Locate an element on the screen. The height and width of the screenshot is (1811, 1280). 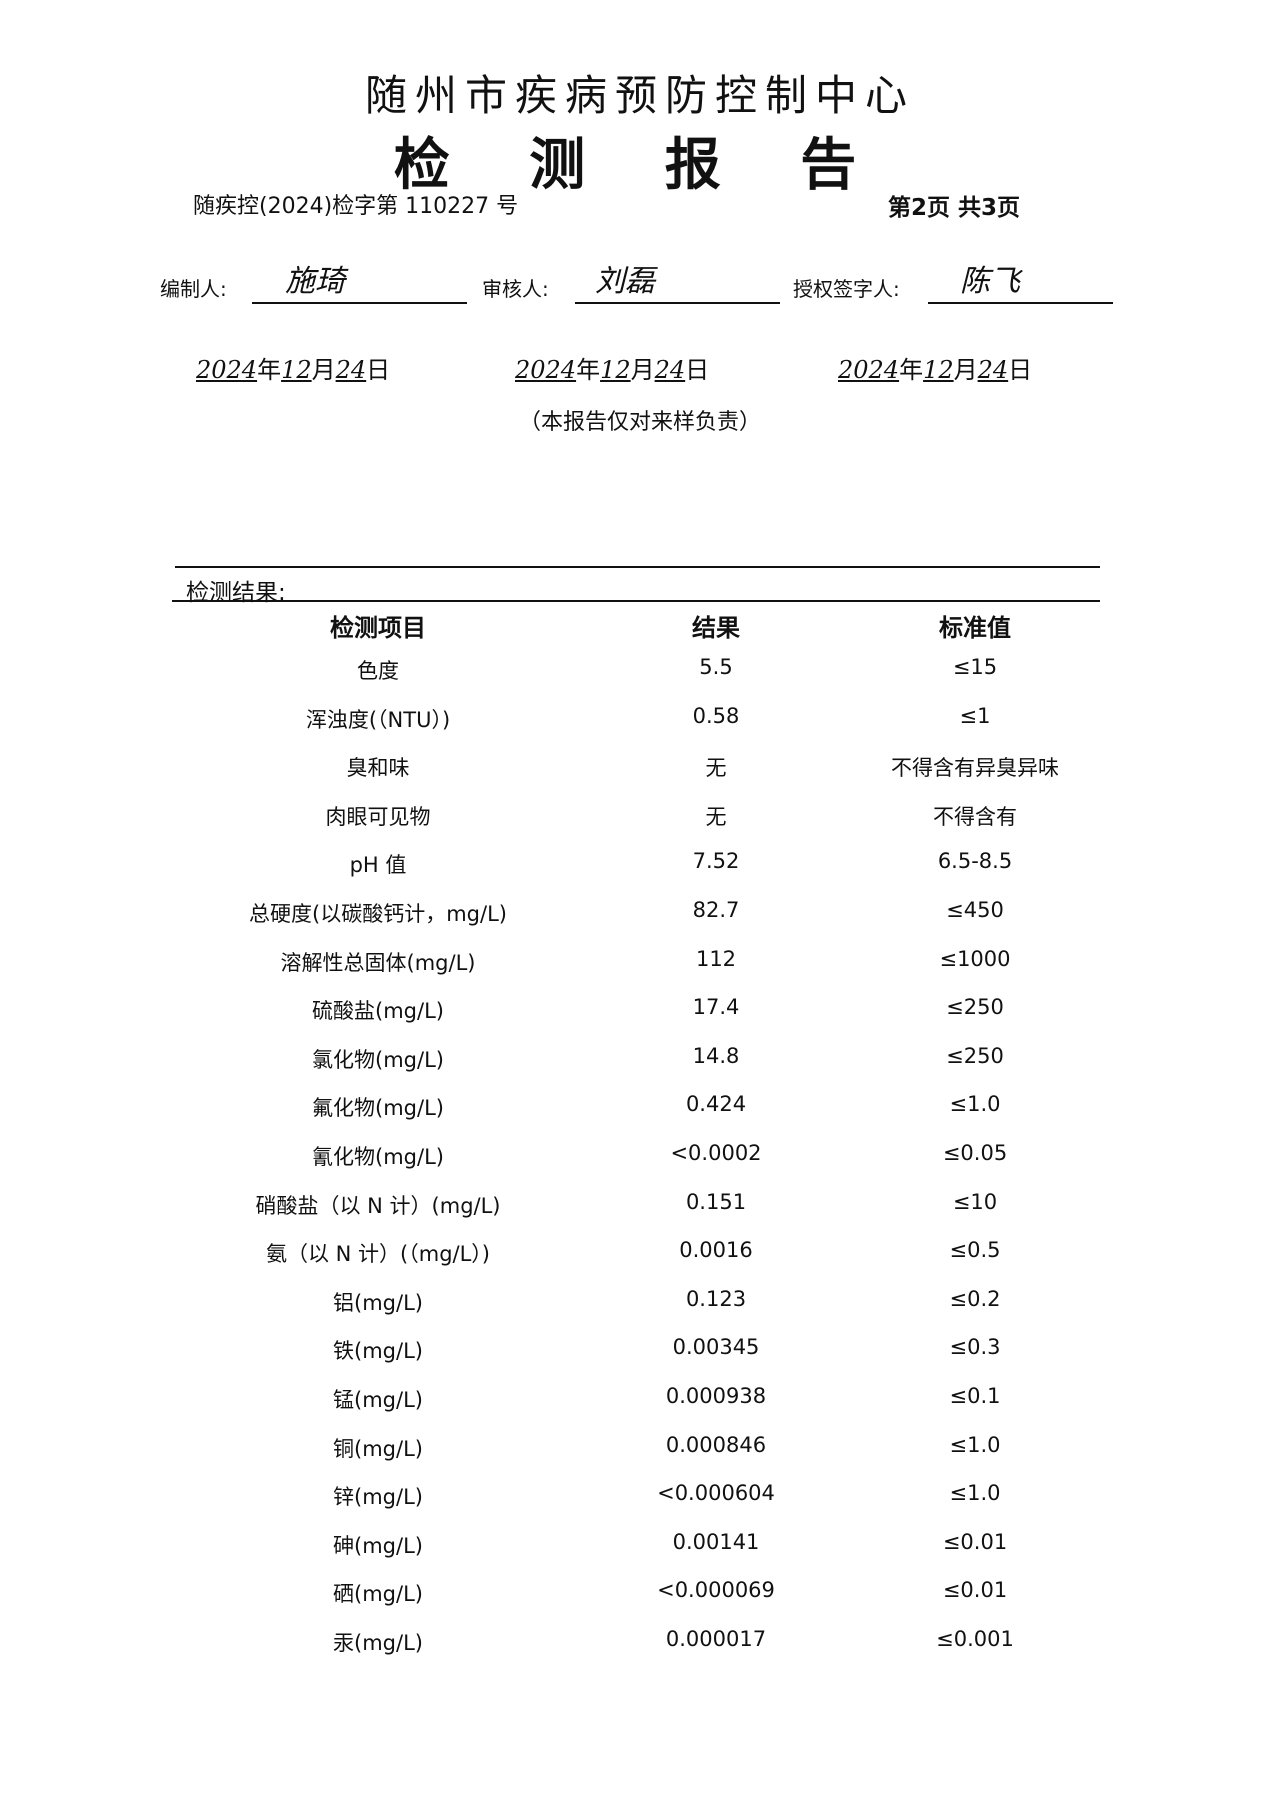
reviewer-label: 审核人: is located at coordinates (515, 289).